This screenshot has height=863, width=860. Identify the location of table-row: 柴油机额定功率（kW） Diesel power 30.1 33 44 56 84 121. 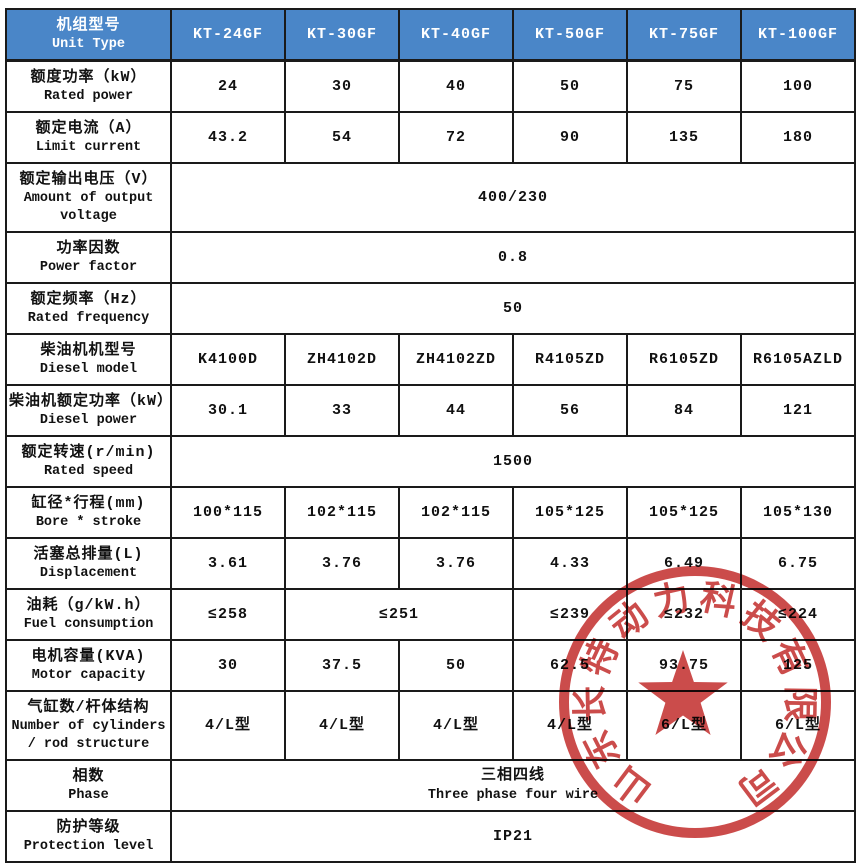
(430, 410).